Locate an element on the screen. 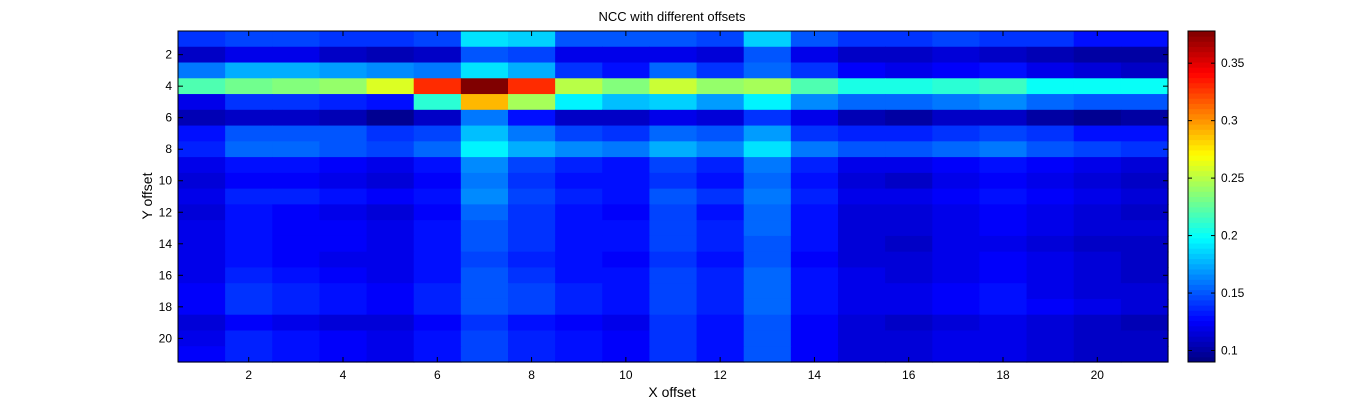 This screenshot has width=1367, height=407. y-tick-label: 8 is located at coordinates (168, 149).